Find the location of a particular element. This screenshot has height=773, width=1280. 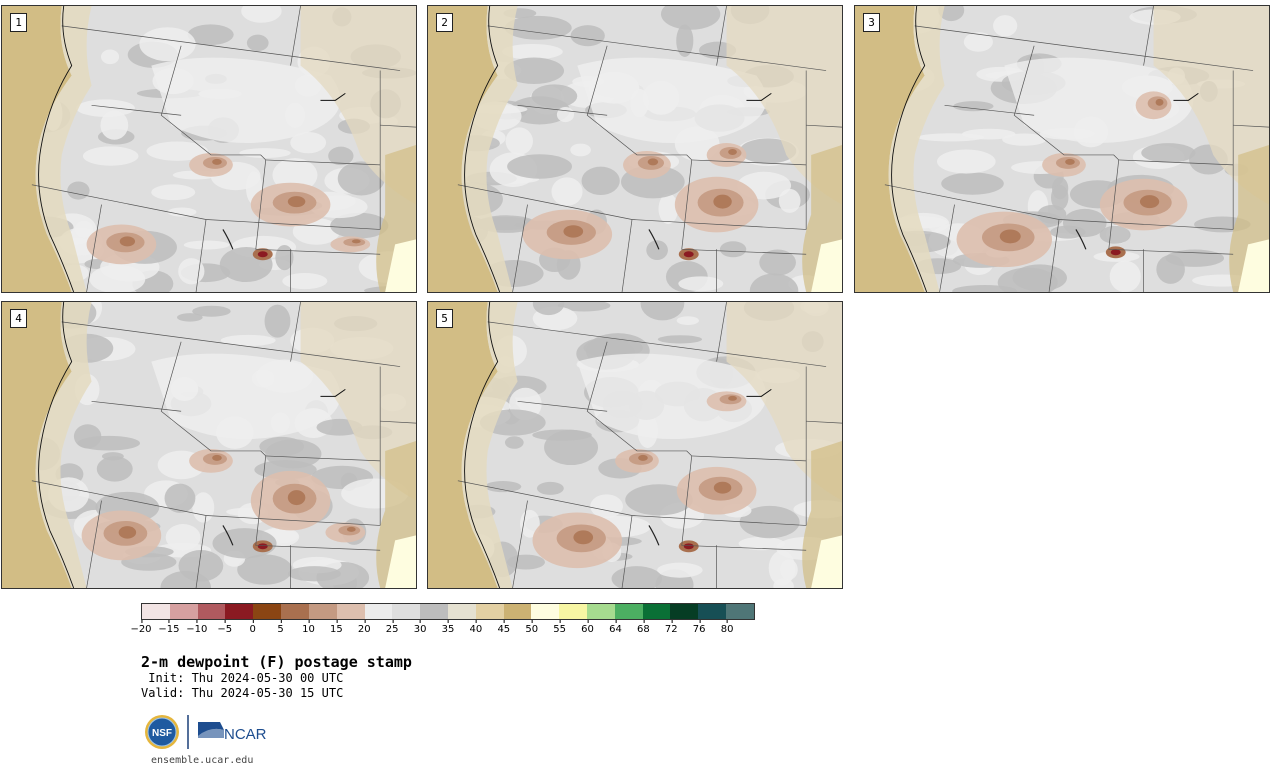

member-1-dewpoint-map is located at coordinates (209, 149).